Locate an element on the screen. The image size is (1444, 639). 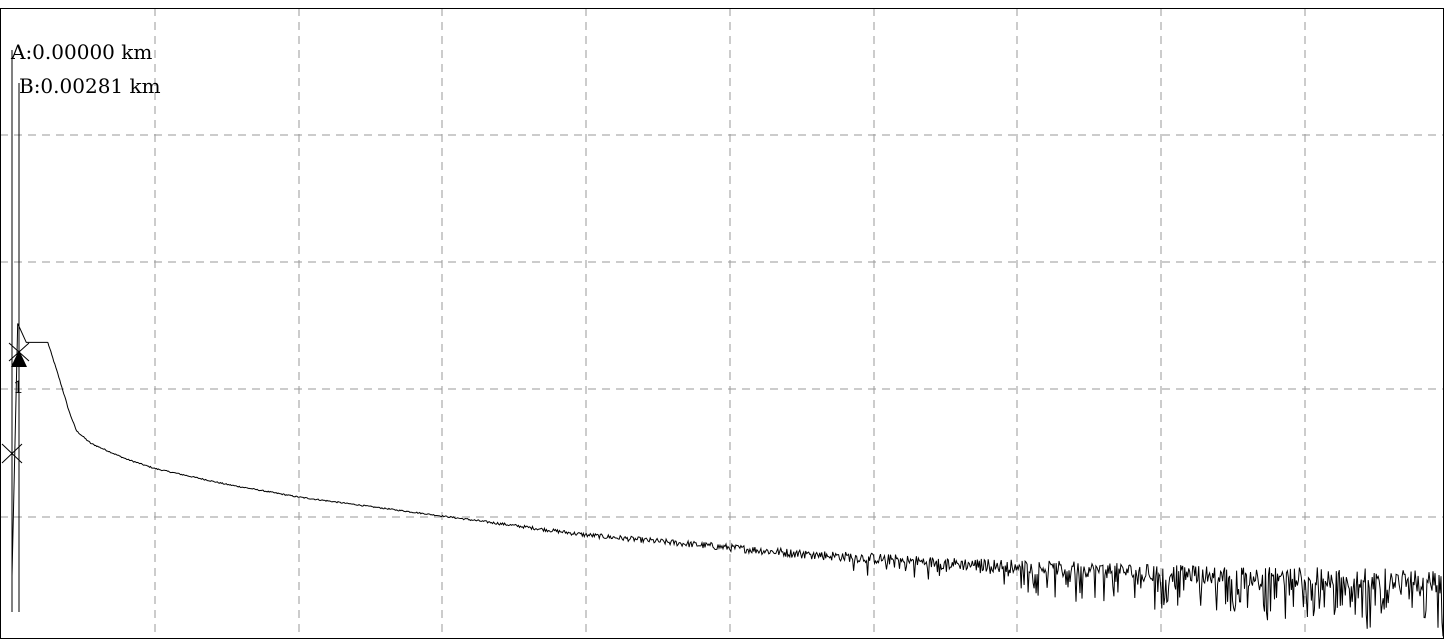
cursor-b-readout: B:0.00281 km is located at coordinates (90, 86).